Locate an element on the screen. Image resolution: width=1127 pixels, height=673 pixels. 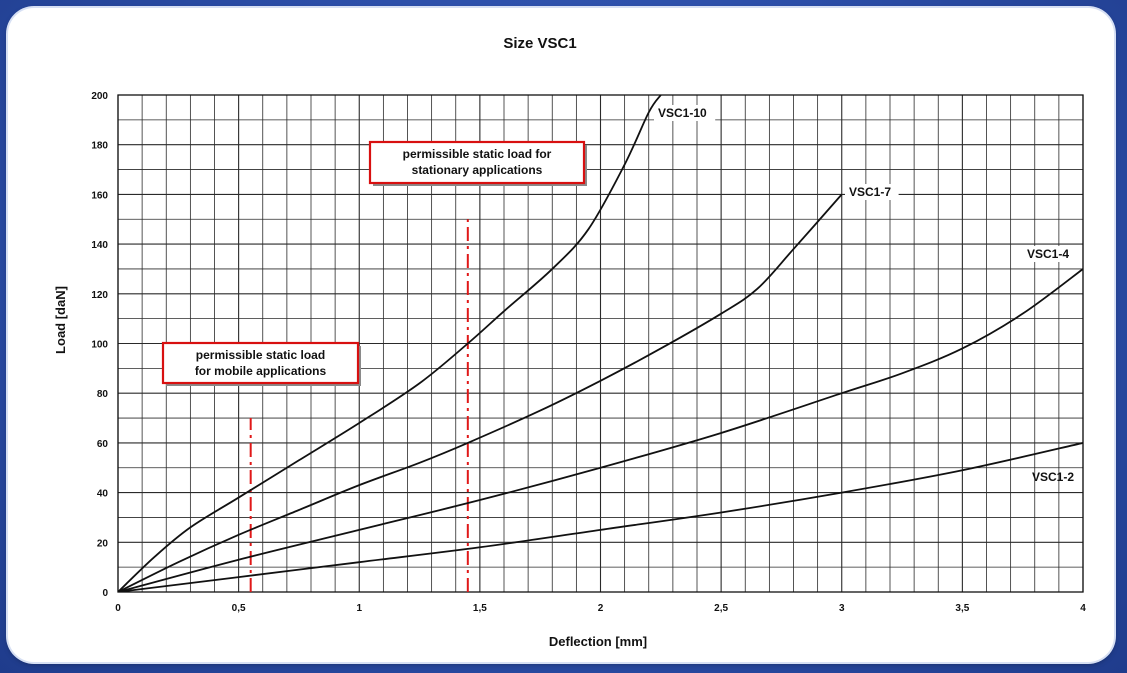
annotation-text: for mobile applications is located at coordinates (261, 371).